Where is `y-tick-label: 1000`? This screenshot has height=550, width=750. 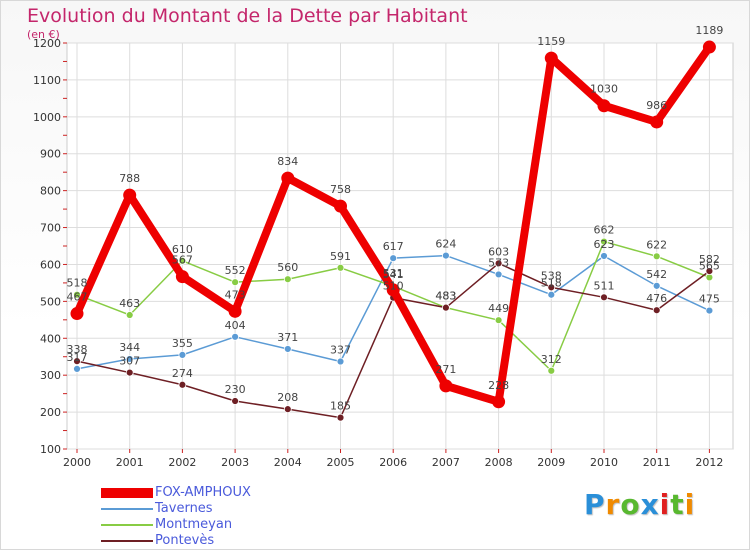
y-tick-label: 1000 is located at coordinates (47, 117).